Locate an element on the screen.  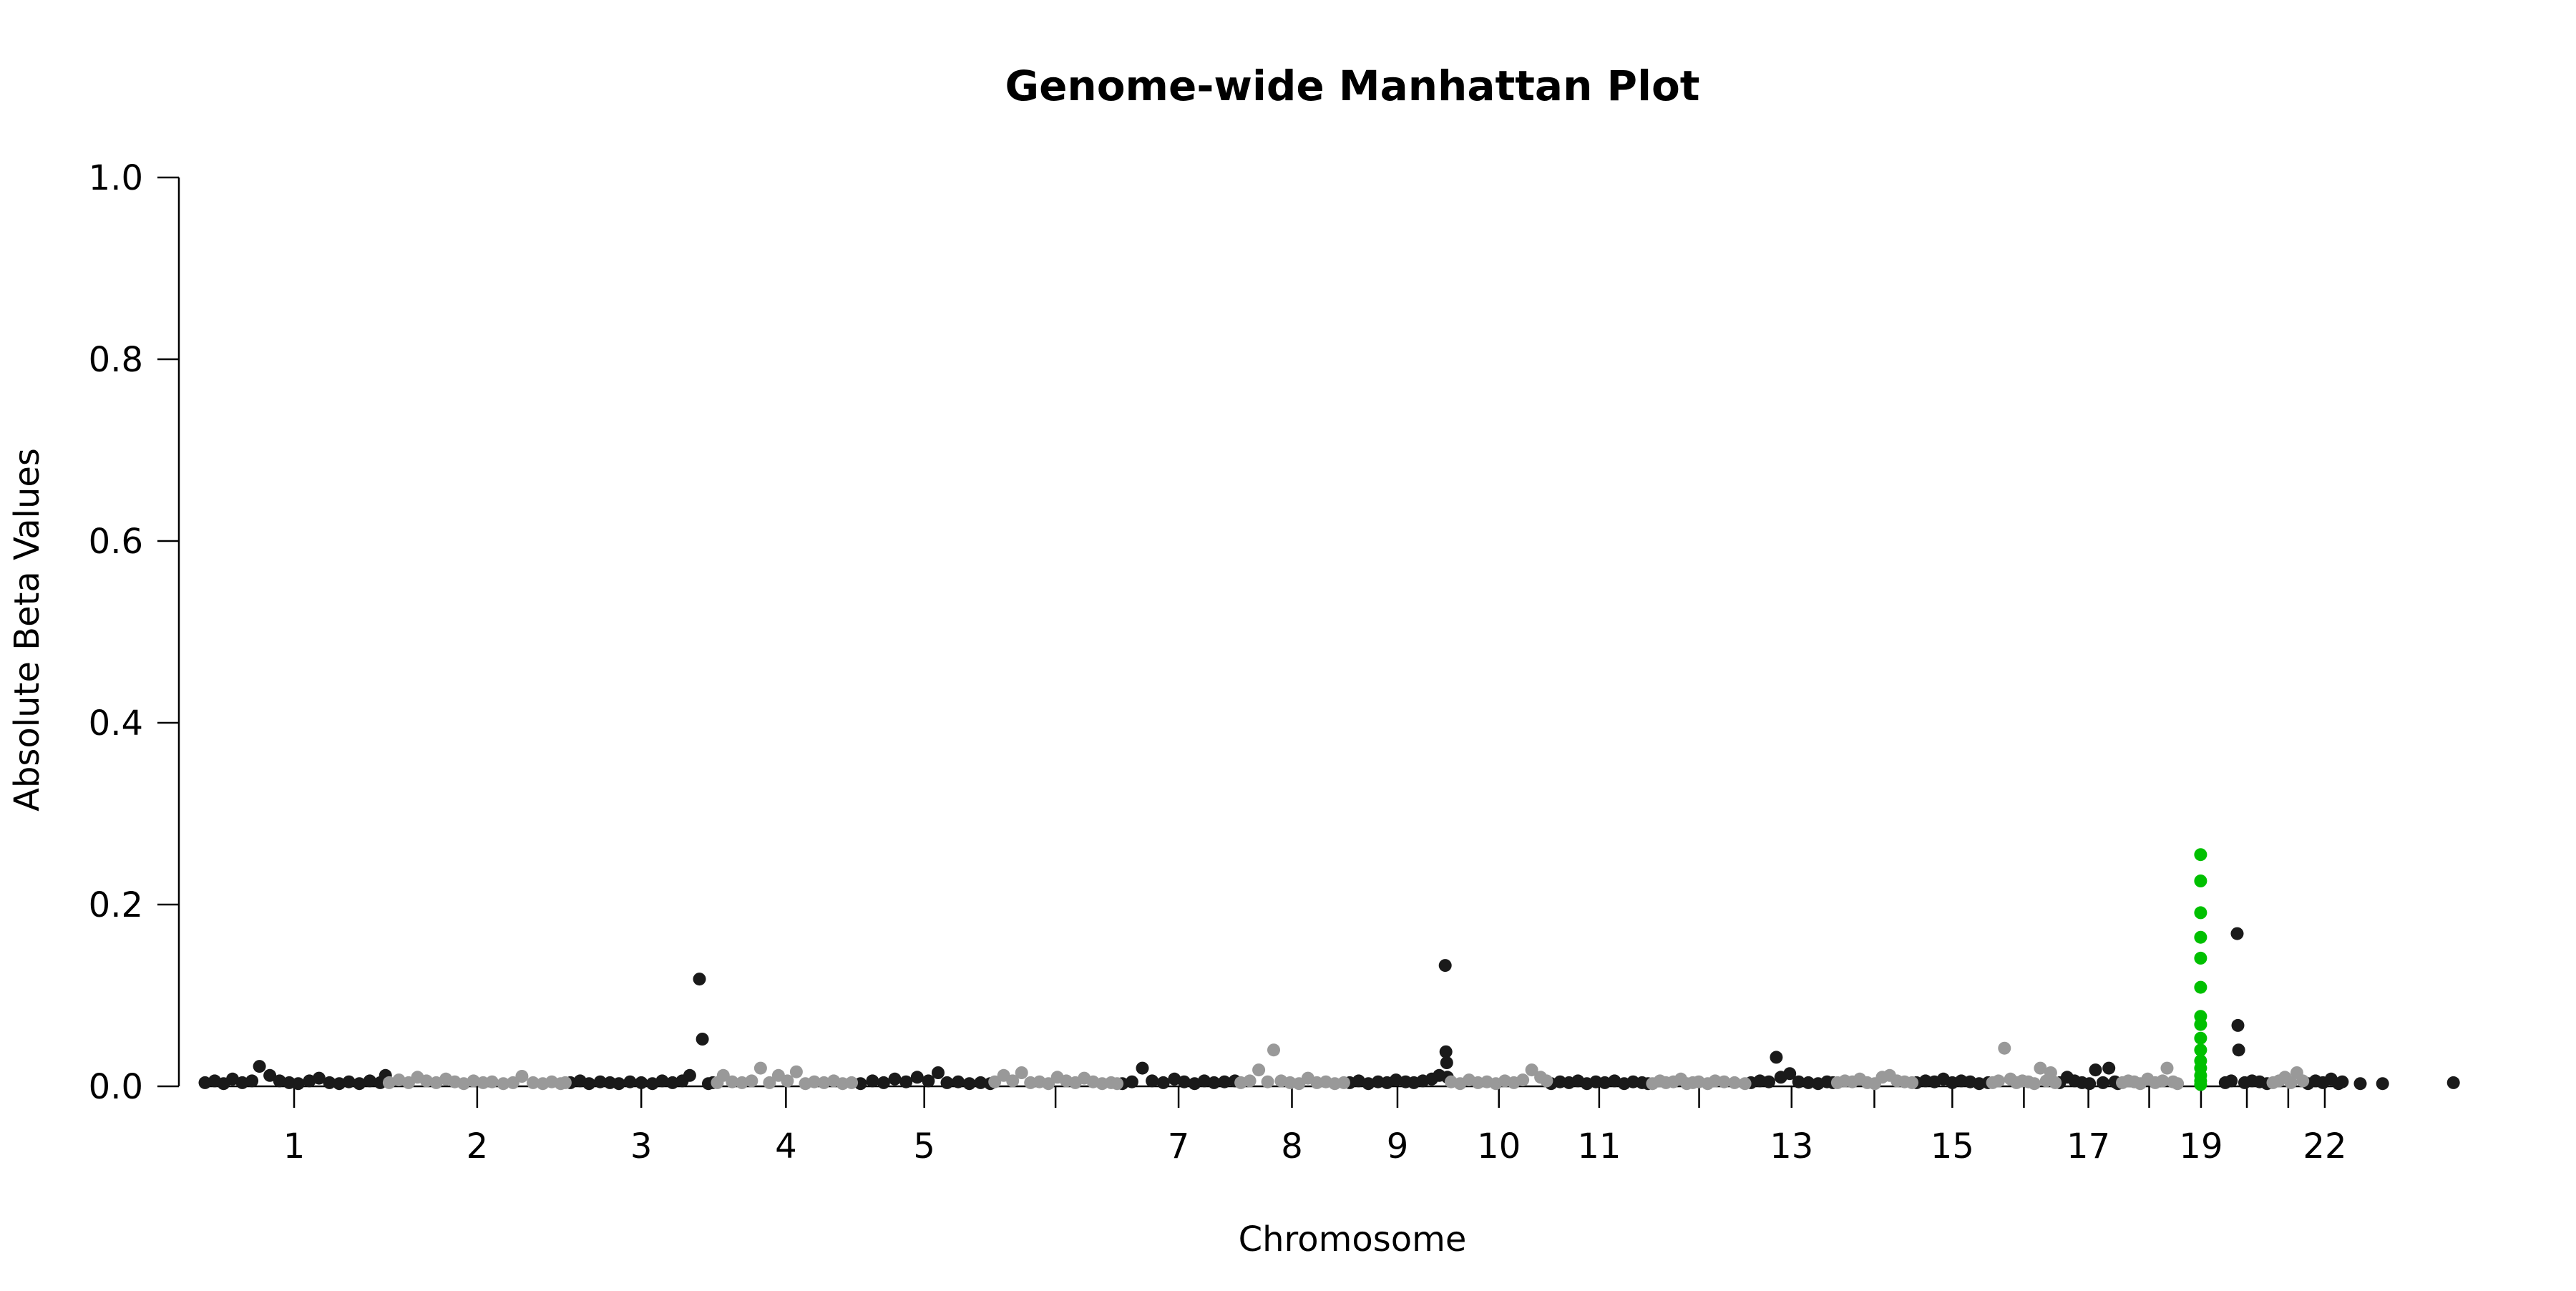
x-tick-label: 5 is located at coordinates (924, 1146).